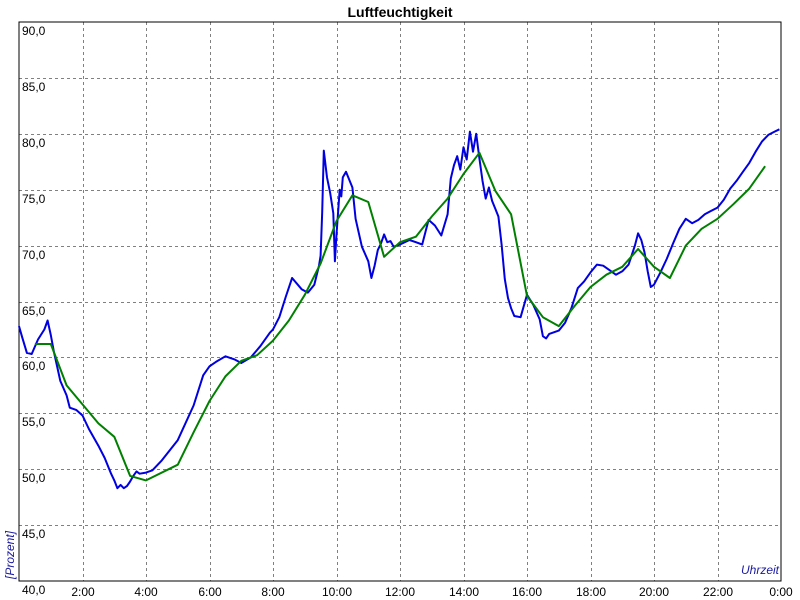  What do you see at coordinates (34, 478) in the screenshot?
I see `y-tick-label: 50,0` at bounding box center [34, 478].